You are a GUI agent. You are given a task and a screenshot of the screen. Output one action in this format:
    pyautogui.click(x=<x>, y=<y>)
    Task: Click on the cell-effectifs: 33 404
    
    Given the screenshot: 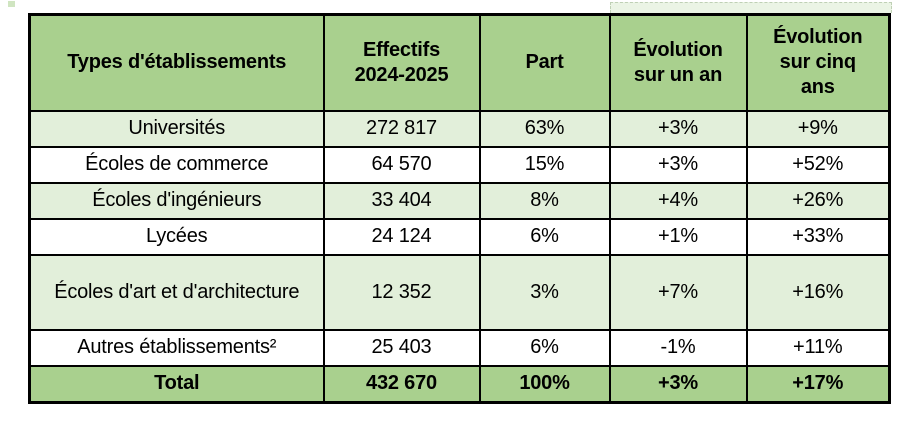 What is the action you would take?
    pyautogui.click(x=401, y=200)
    